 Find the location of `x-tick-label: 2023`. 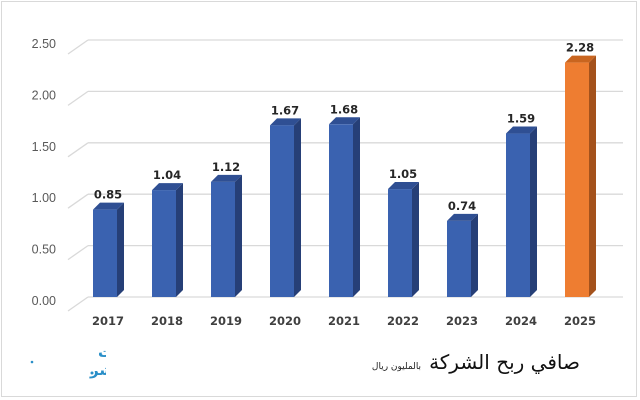

x-tick-label: 2023 is located at coordinates (462, 321).